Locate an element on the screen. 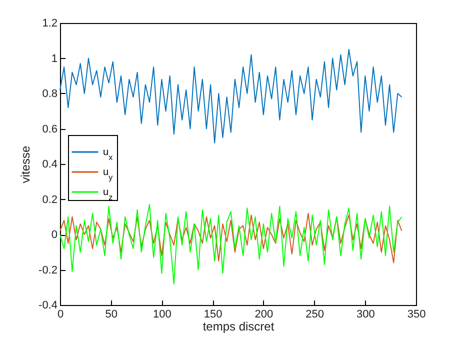  x-tick-label: 50 is located at coordinates (111, 314).